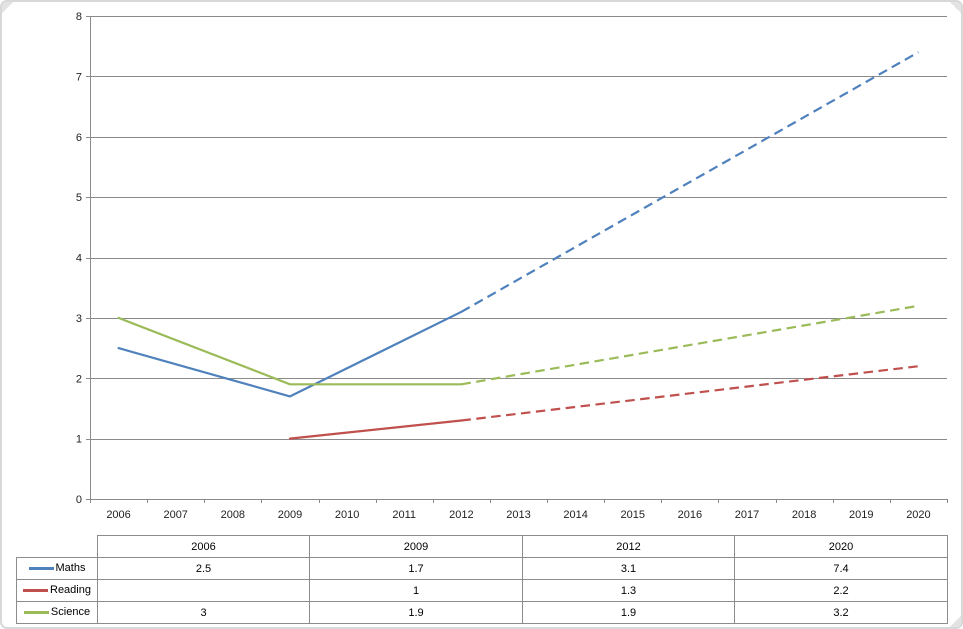 The image size is (963, 629). I want to click on x-axis-label: 2020, so click(918, 515).